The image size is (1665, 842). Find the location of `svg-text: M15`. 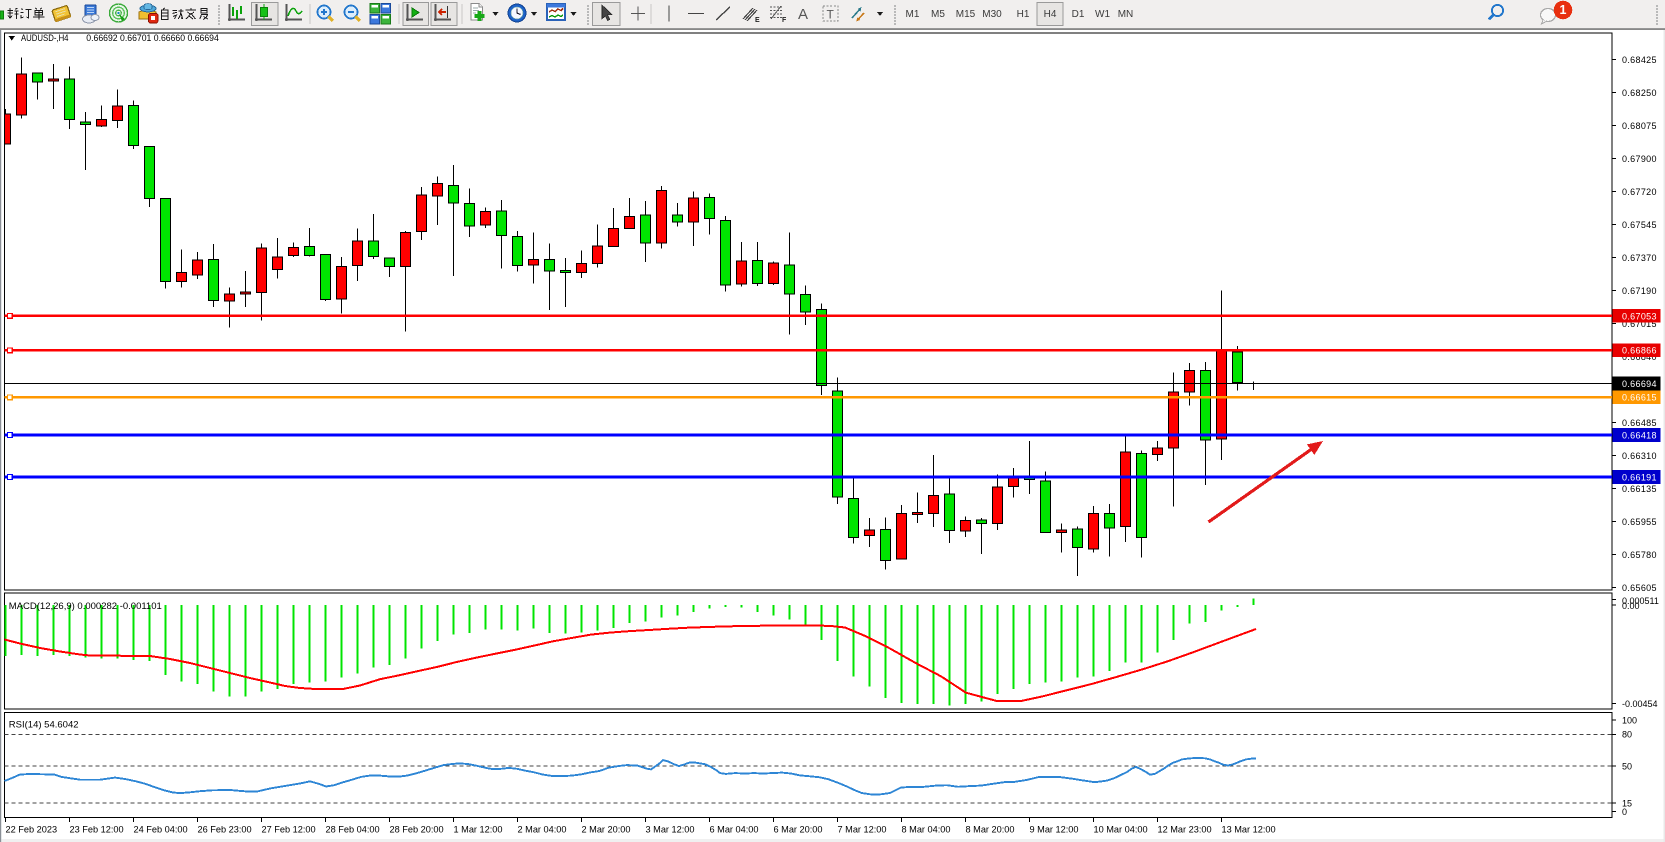

svg-text: M15 is located at coordinates (966, 14).